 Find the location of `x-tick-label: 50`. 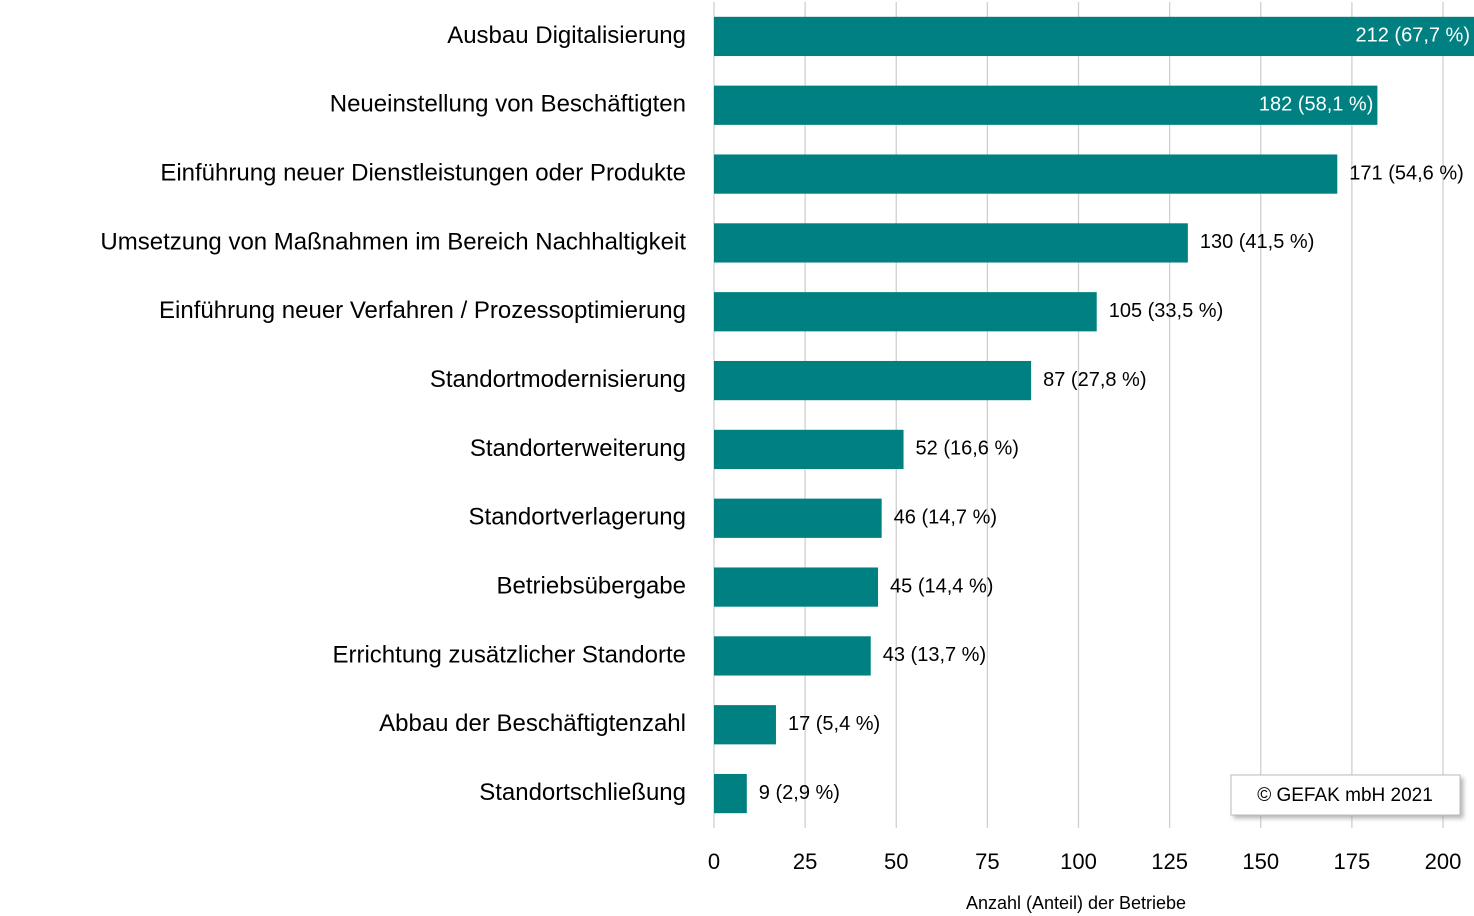

x-tick-label: 50 is located at coordinates (896, 861).